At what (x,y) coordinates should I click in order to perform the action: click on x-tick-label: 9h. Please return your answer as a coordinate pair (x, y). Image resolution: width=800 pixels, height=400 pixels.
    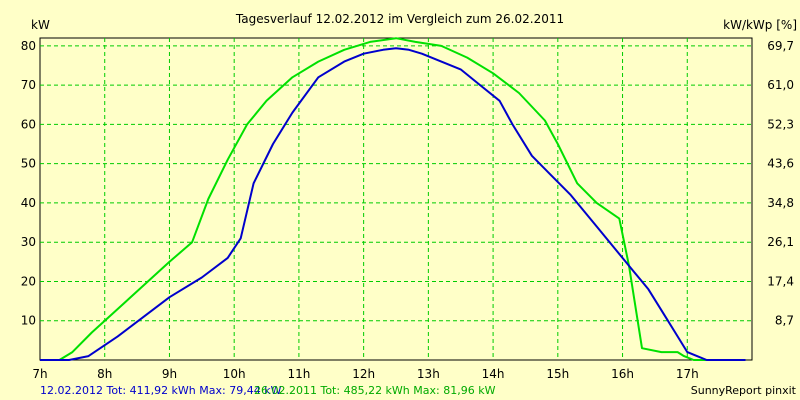
    Looking at the image, I should click on (169, 374).